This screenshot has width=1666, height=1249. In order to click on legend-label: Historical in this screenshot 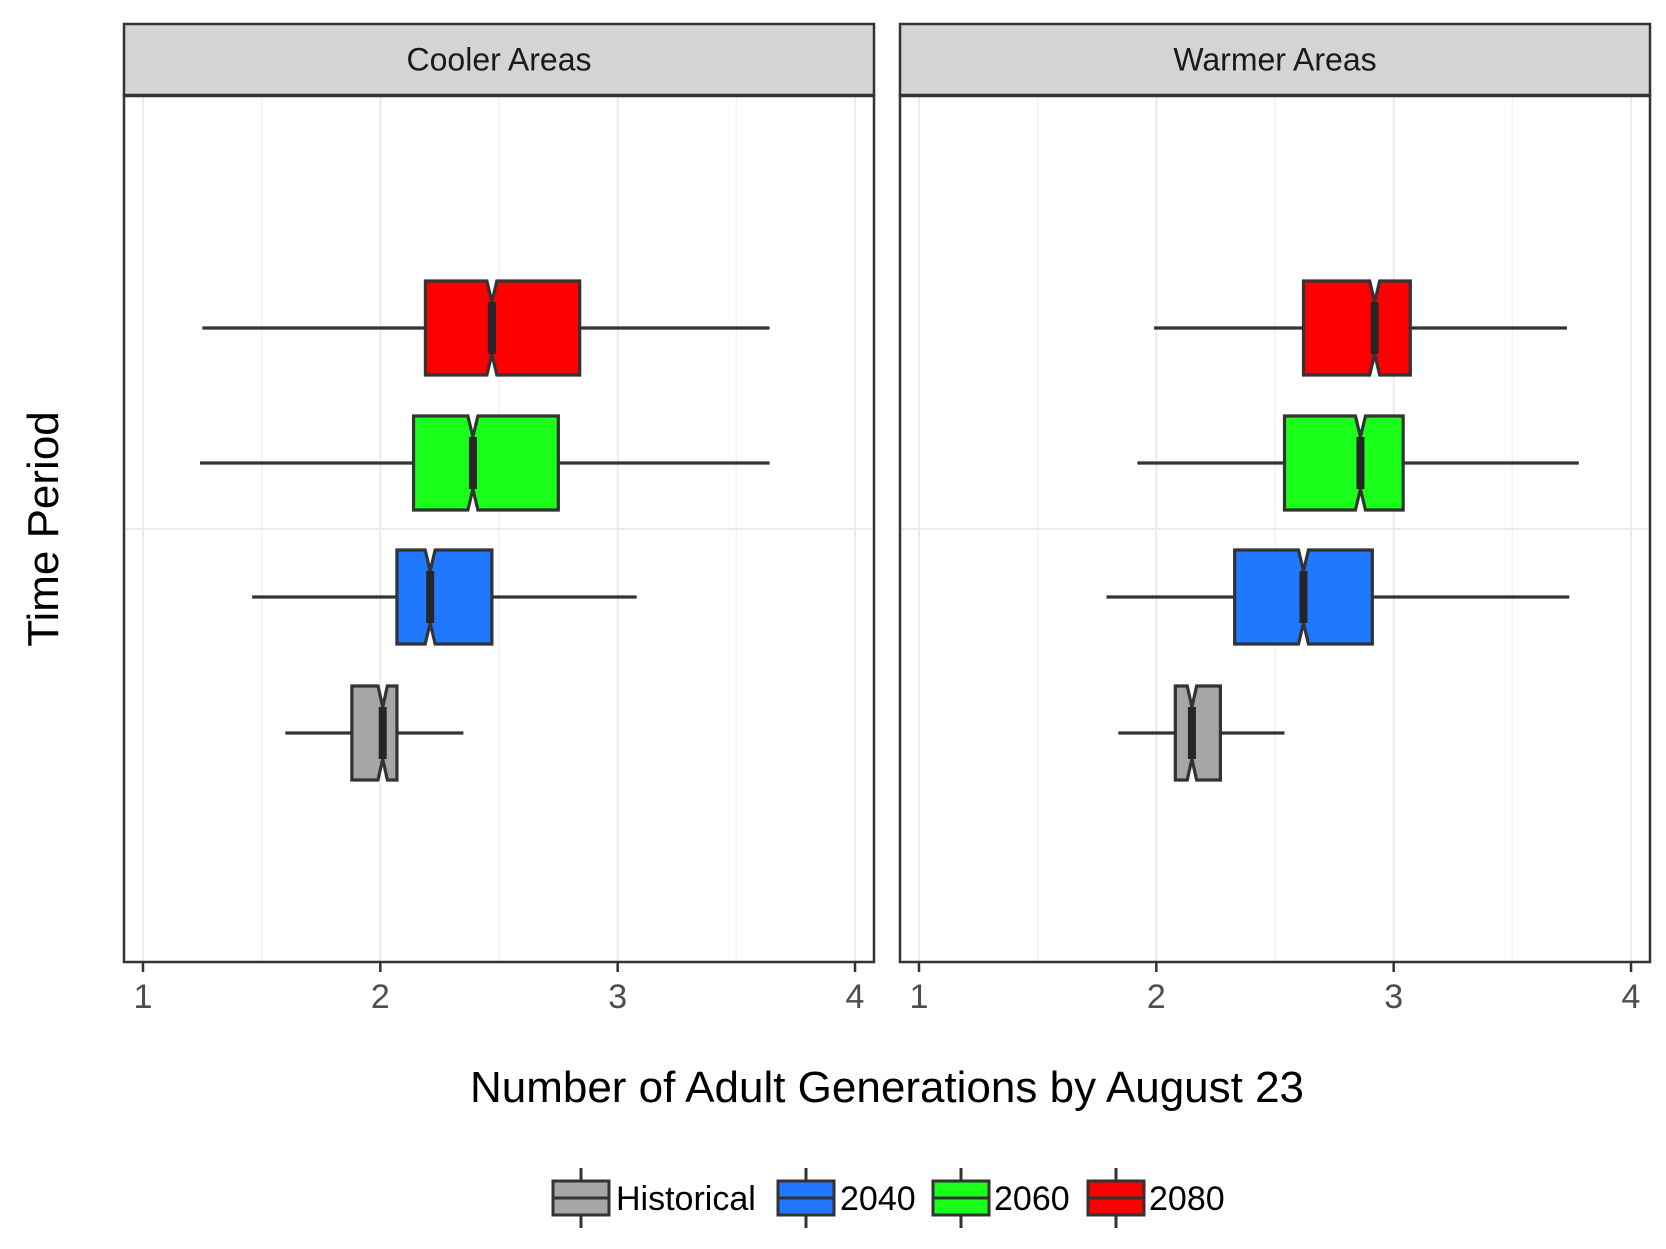, I will do `click(686, 1199)`.